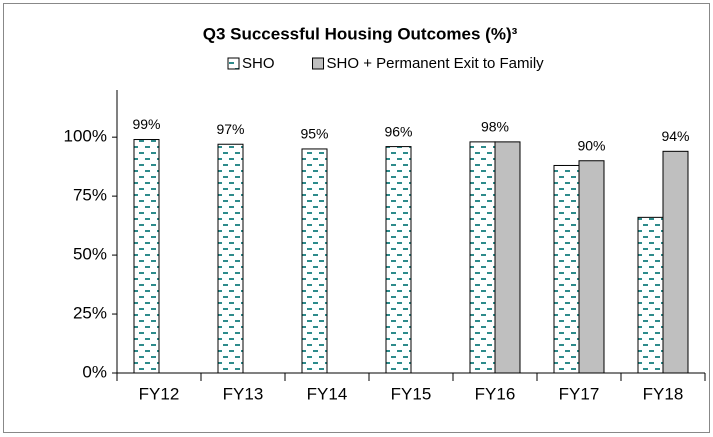  What do you see at coordinates (663, 393) in the screenshot?
I see `x-tick-label: FY18` at bounding box center [663, 393].